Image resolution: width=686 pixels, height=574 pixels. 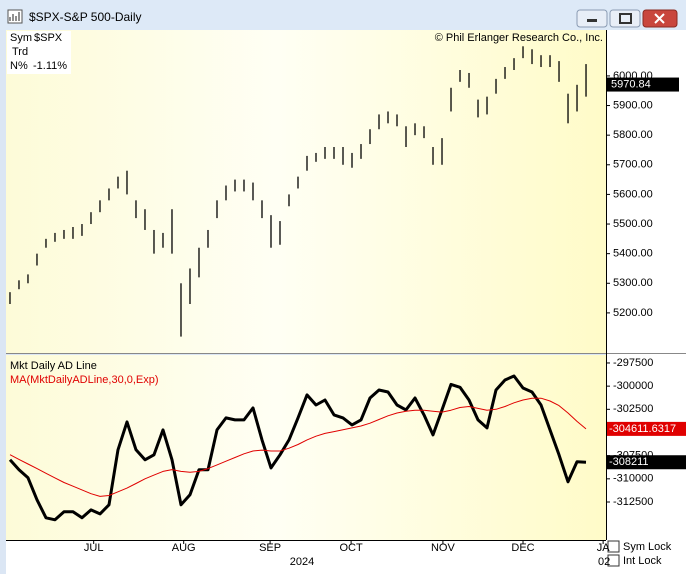 What do you see at coordinates (633, 502) in the screenshot?
I see `y-tick-label: -312500` at bounding box center [633, 502].